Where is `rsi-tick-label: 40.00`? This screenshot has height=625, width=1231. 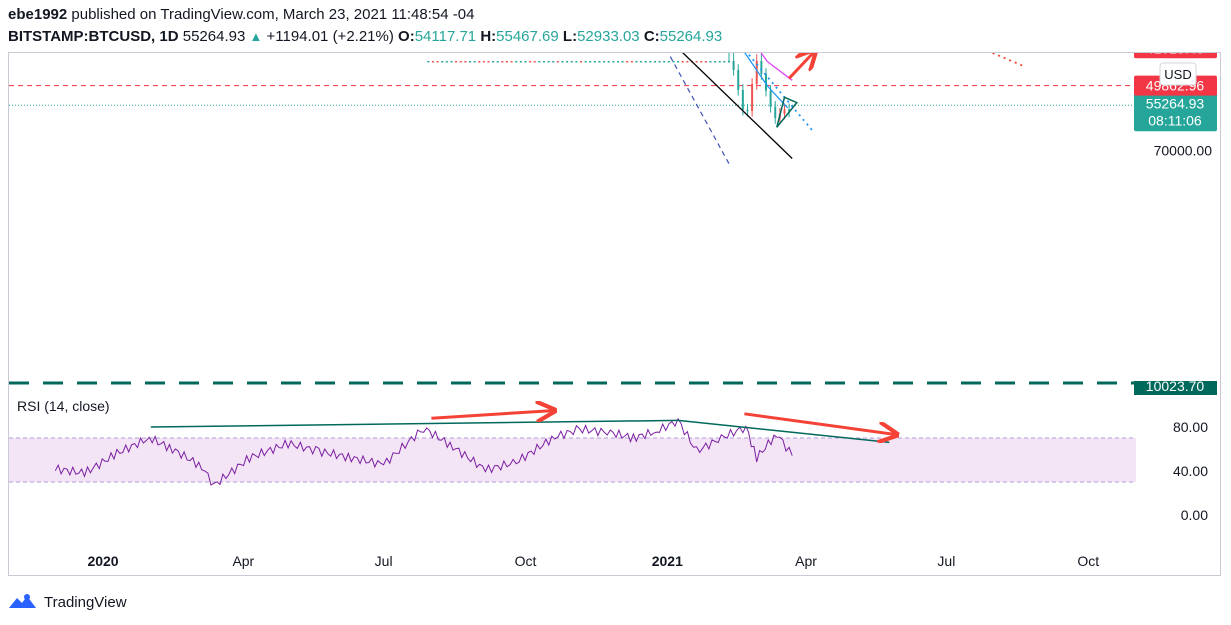 rsi-tick-label: 40.00 is located at coordinates (1190, 471).